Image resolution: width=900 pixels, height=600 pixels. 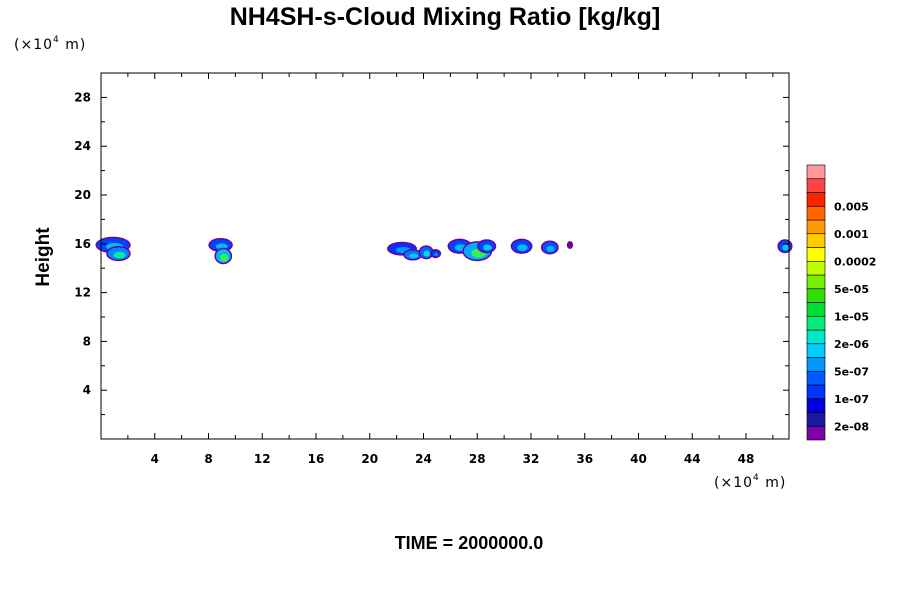 I want to click on y-tick-labels: 4 8 12 16 20 24 28, so click(x=82, y=243).